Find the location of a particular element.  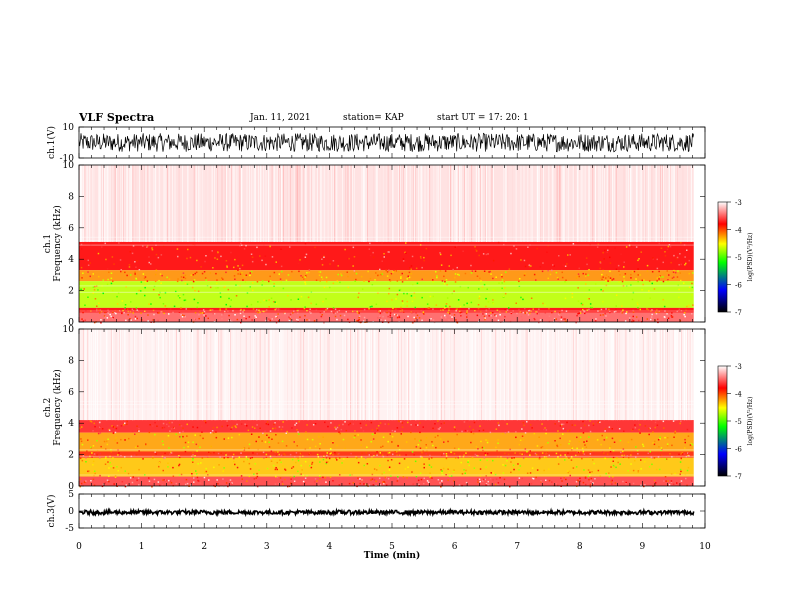

y-tick-label: 8 is located at coordinates (71, 197).